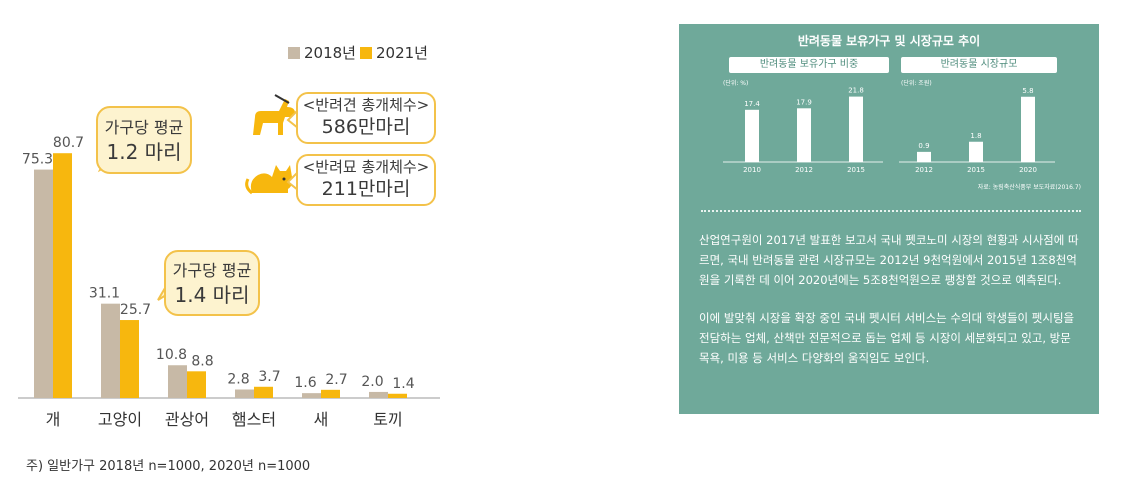  Describe the element at coordinates (809, 65) in the screenshot. I see `subchart-title-ownership: 반려동물 보유가구 비중` at that location.